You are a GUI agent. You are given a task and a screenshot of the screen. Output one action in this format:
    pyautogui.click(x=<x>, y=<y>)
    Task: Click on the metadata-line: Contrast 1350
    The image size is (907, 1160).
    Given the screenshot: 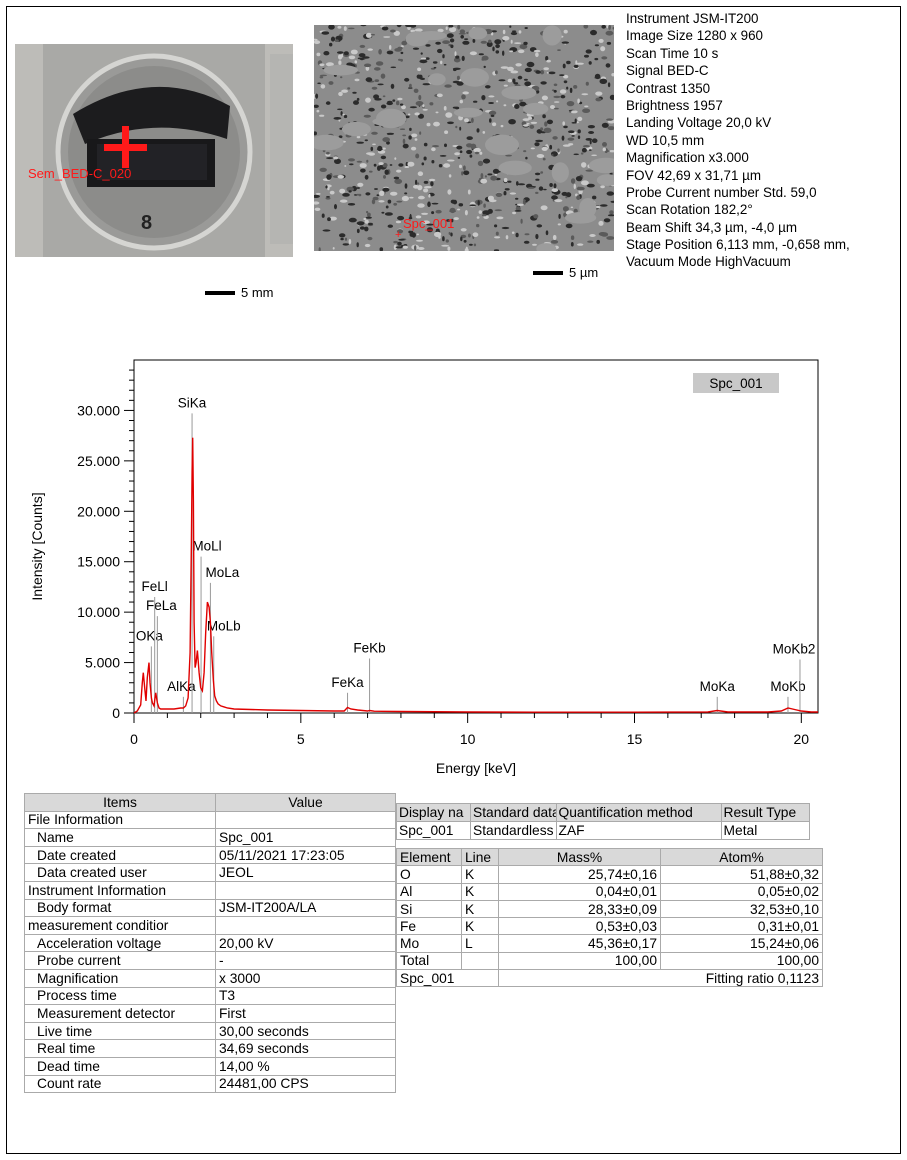 What is the action you would take?
    pyautogui.click(x=668, y=88)
    